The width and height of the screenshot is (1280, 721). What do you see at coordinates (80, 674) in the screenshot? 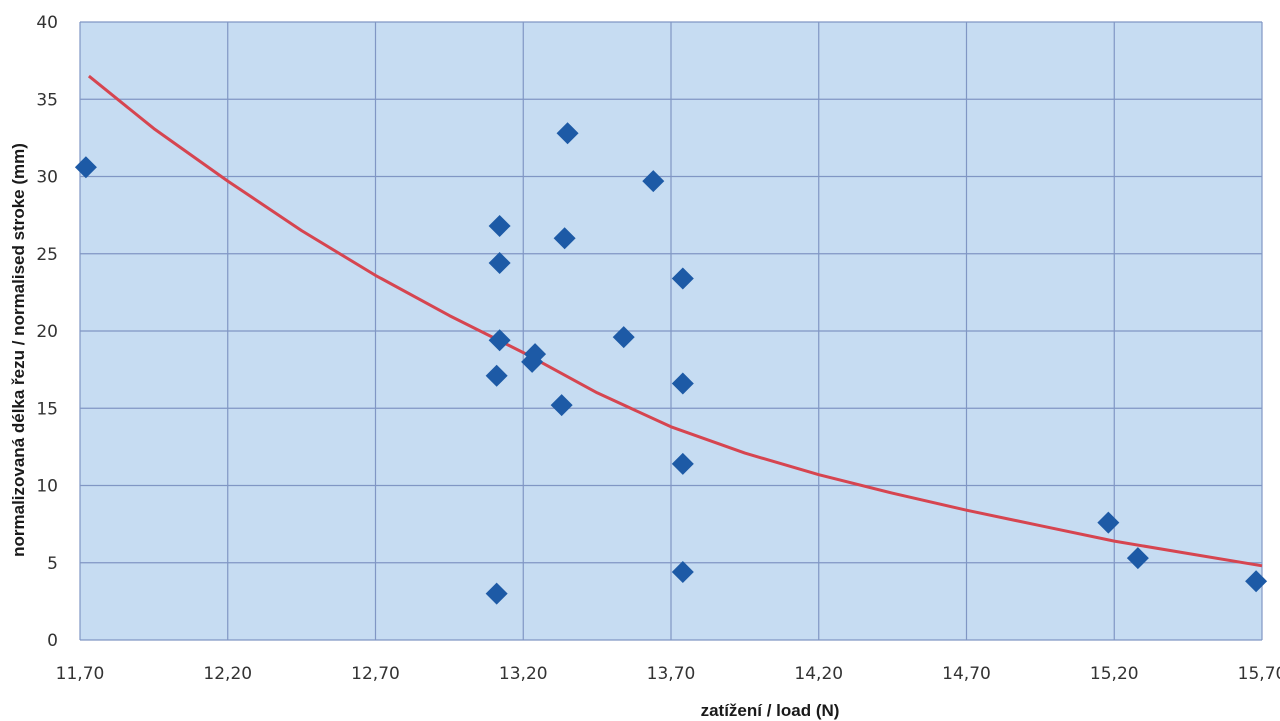
I see `x-tick-label: 11,70` at bounding box center [80, 674].